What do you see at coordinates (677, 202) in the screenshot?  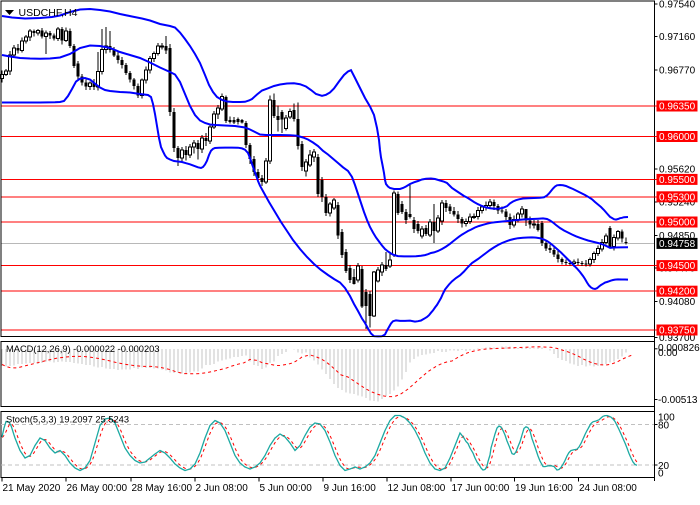 I see `svg-text: 0.95240` at bounding box center [677, 202].